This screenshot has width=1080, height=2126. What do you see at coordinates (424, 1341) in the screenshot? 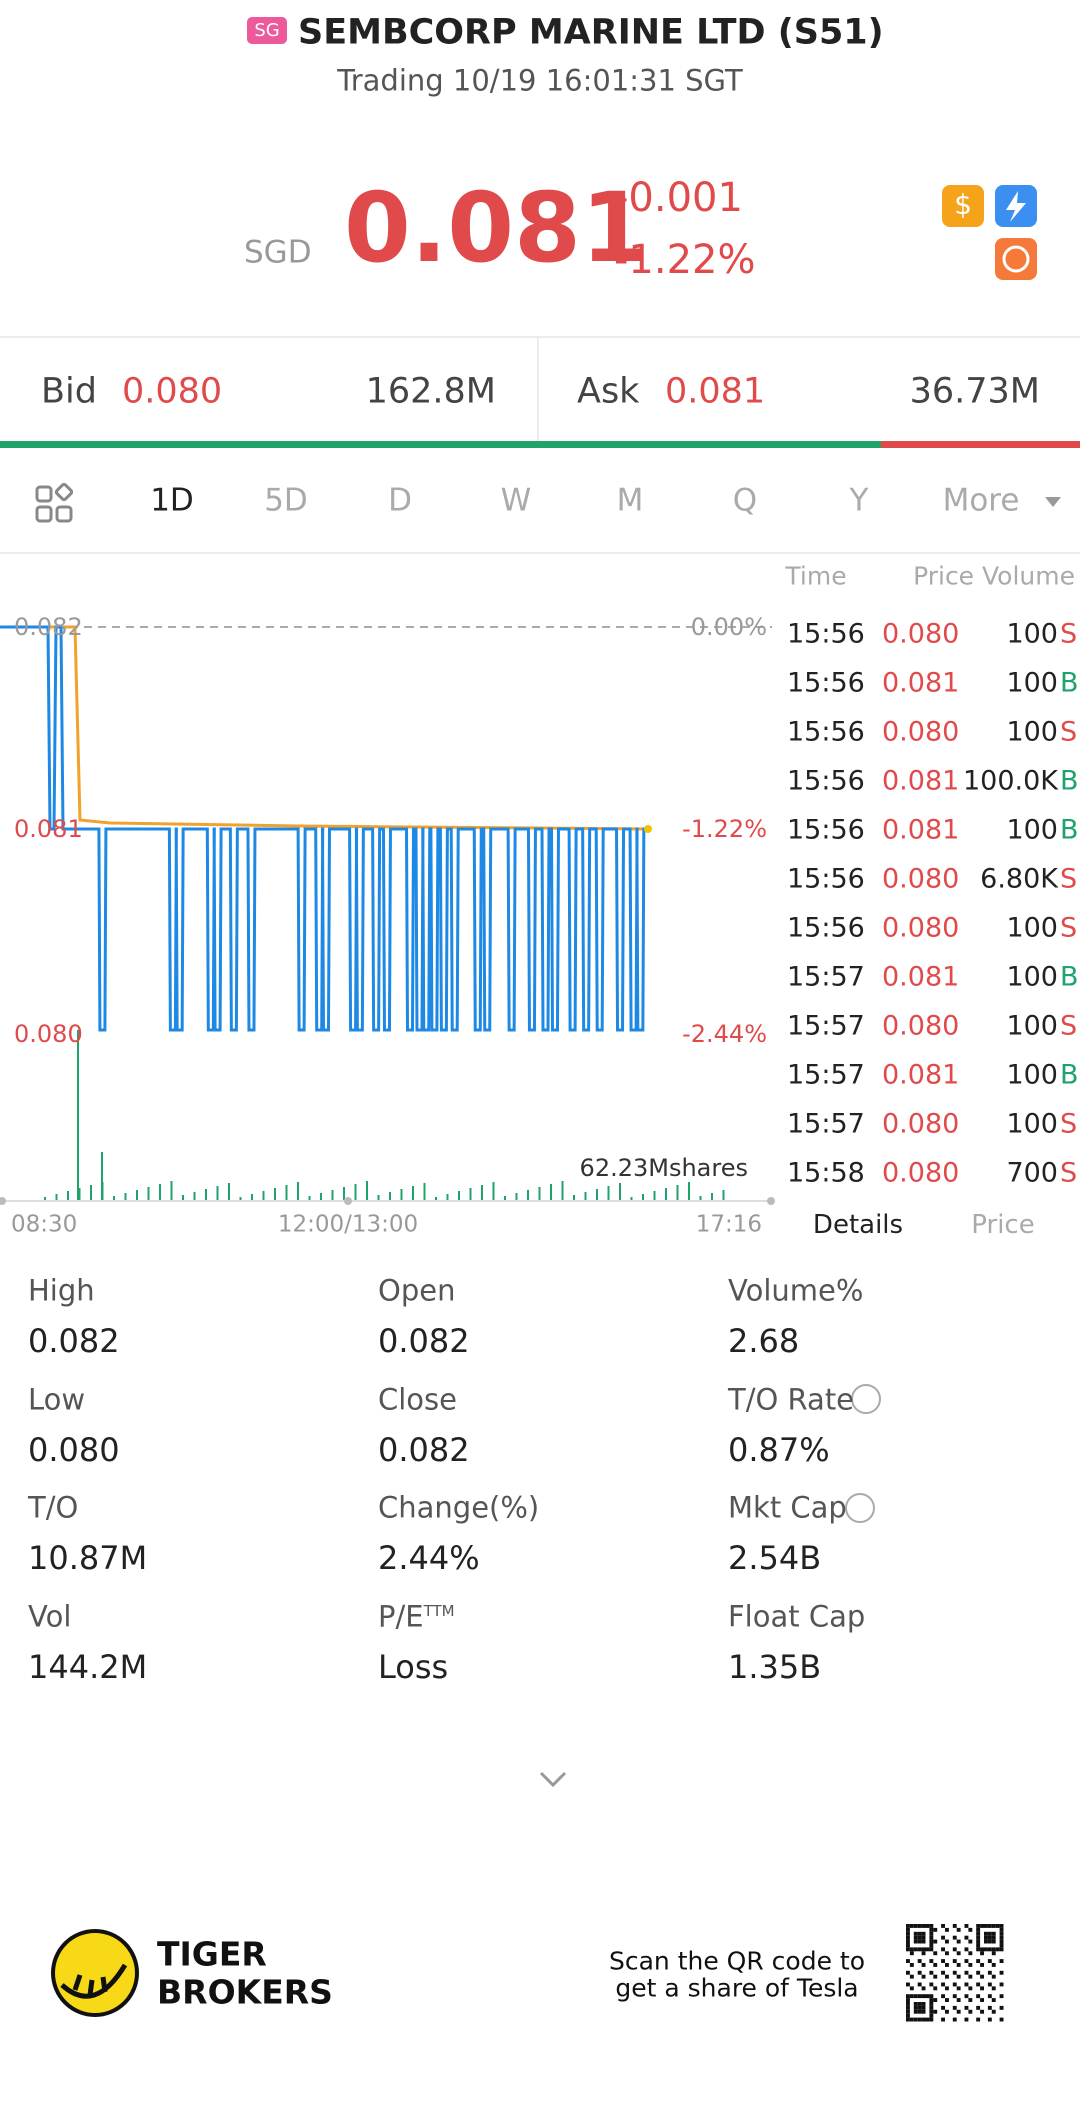
I see `detail-value: 0.082` at bounding box center [424, 1341].